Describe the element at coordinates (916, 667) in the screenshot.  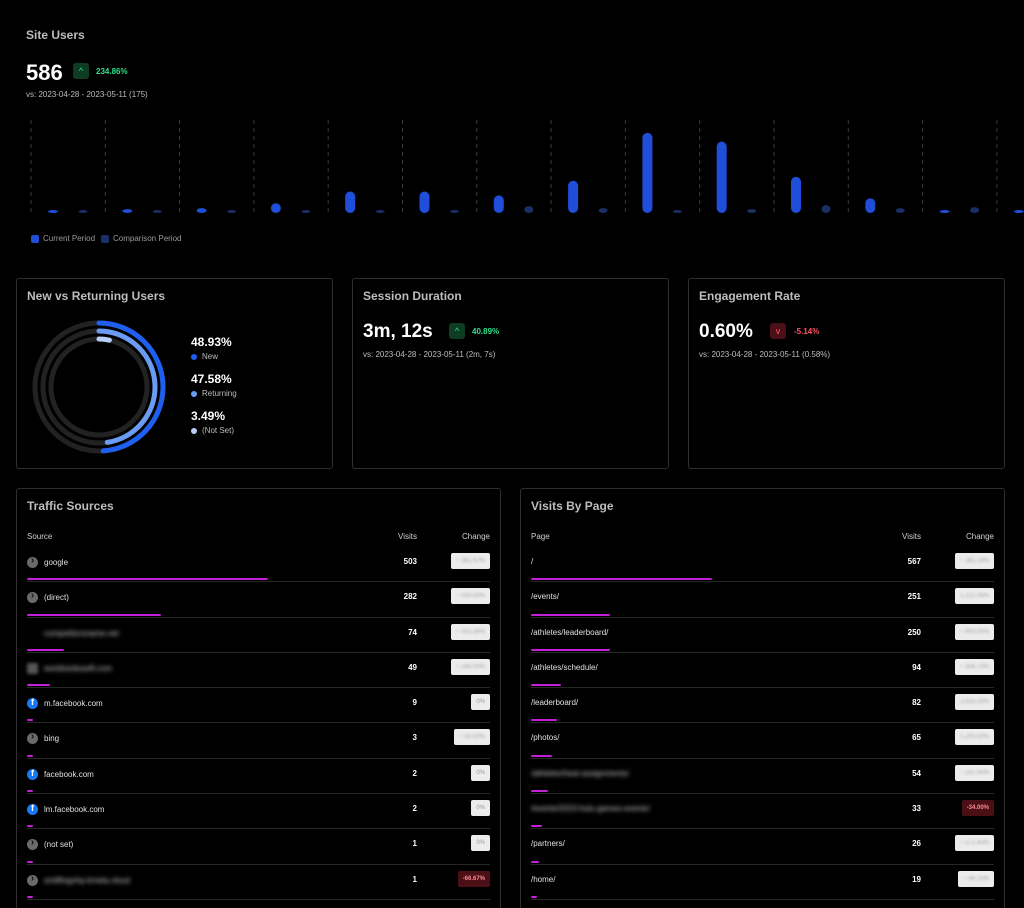
I see `row-visits: 94` at that location.